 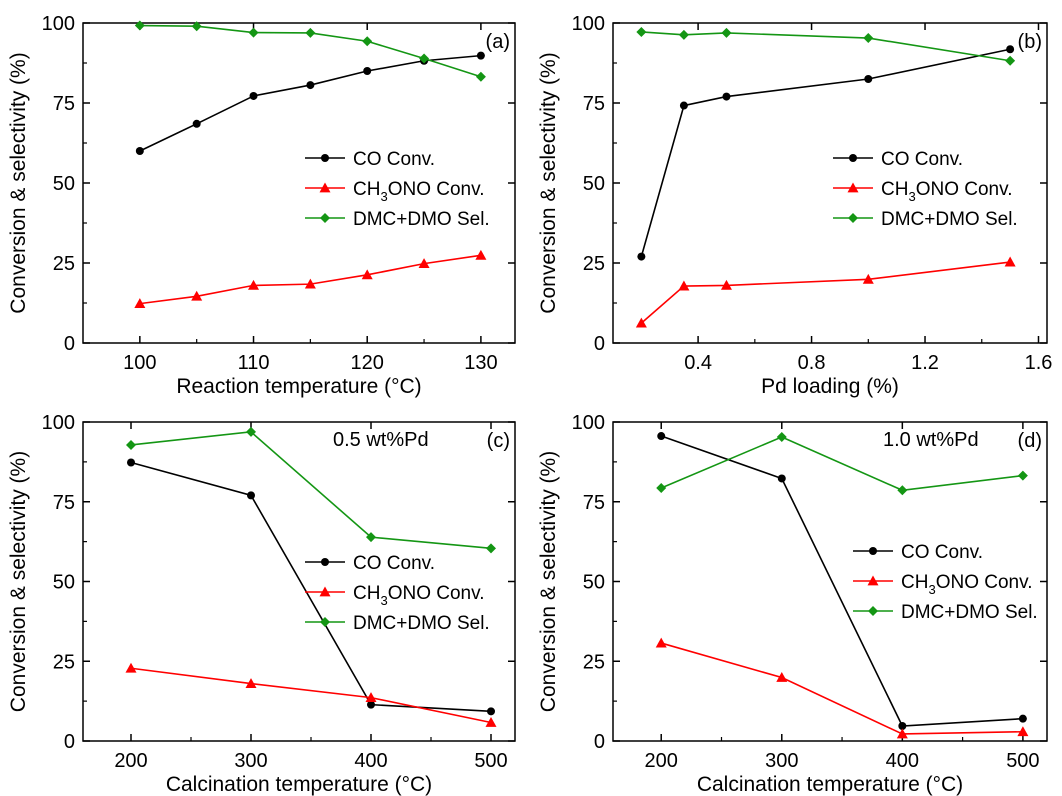 I want to click on y-tick-label: 75, so click(x=64, y=503).